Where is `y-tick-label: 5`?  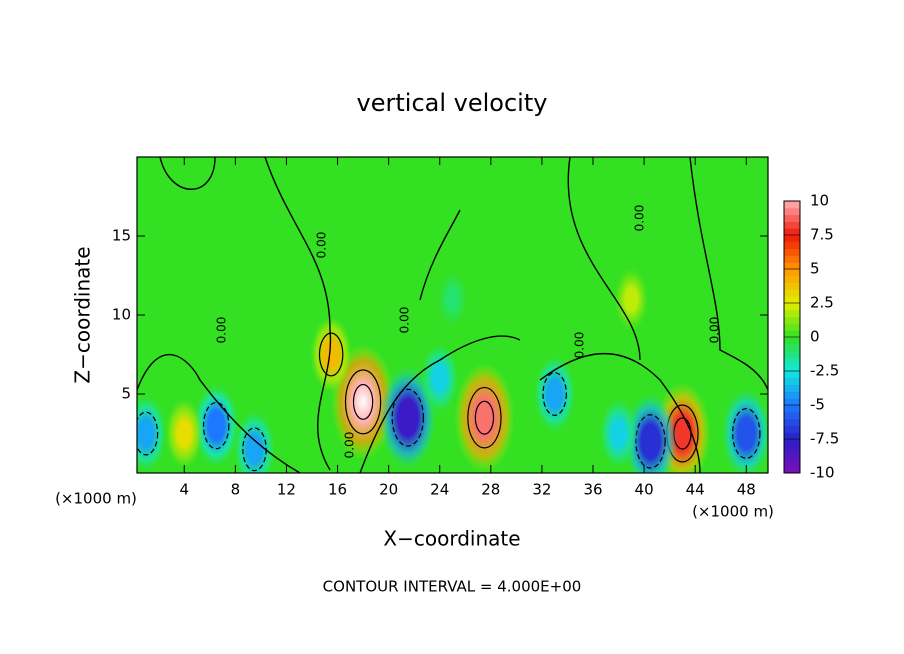 y-tick-label: 5 is located at coordinates (126, 394).